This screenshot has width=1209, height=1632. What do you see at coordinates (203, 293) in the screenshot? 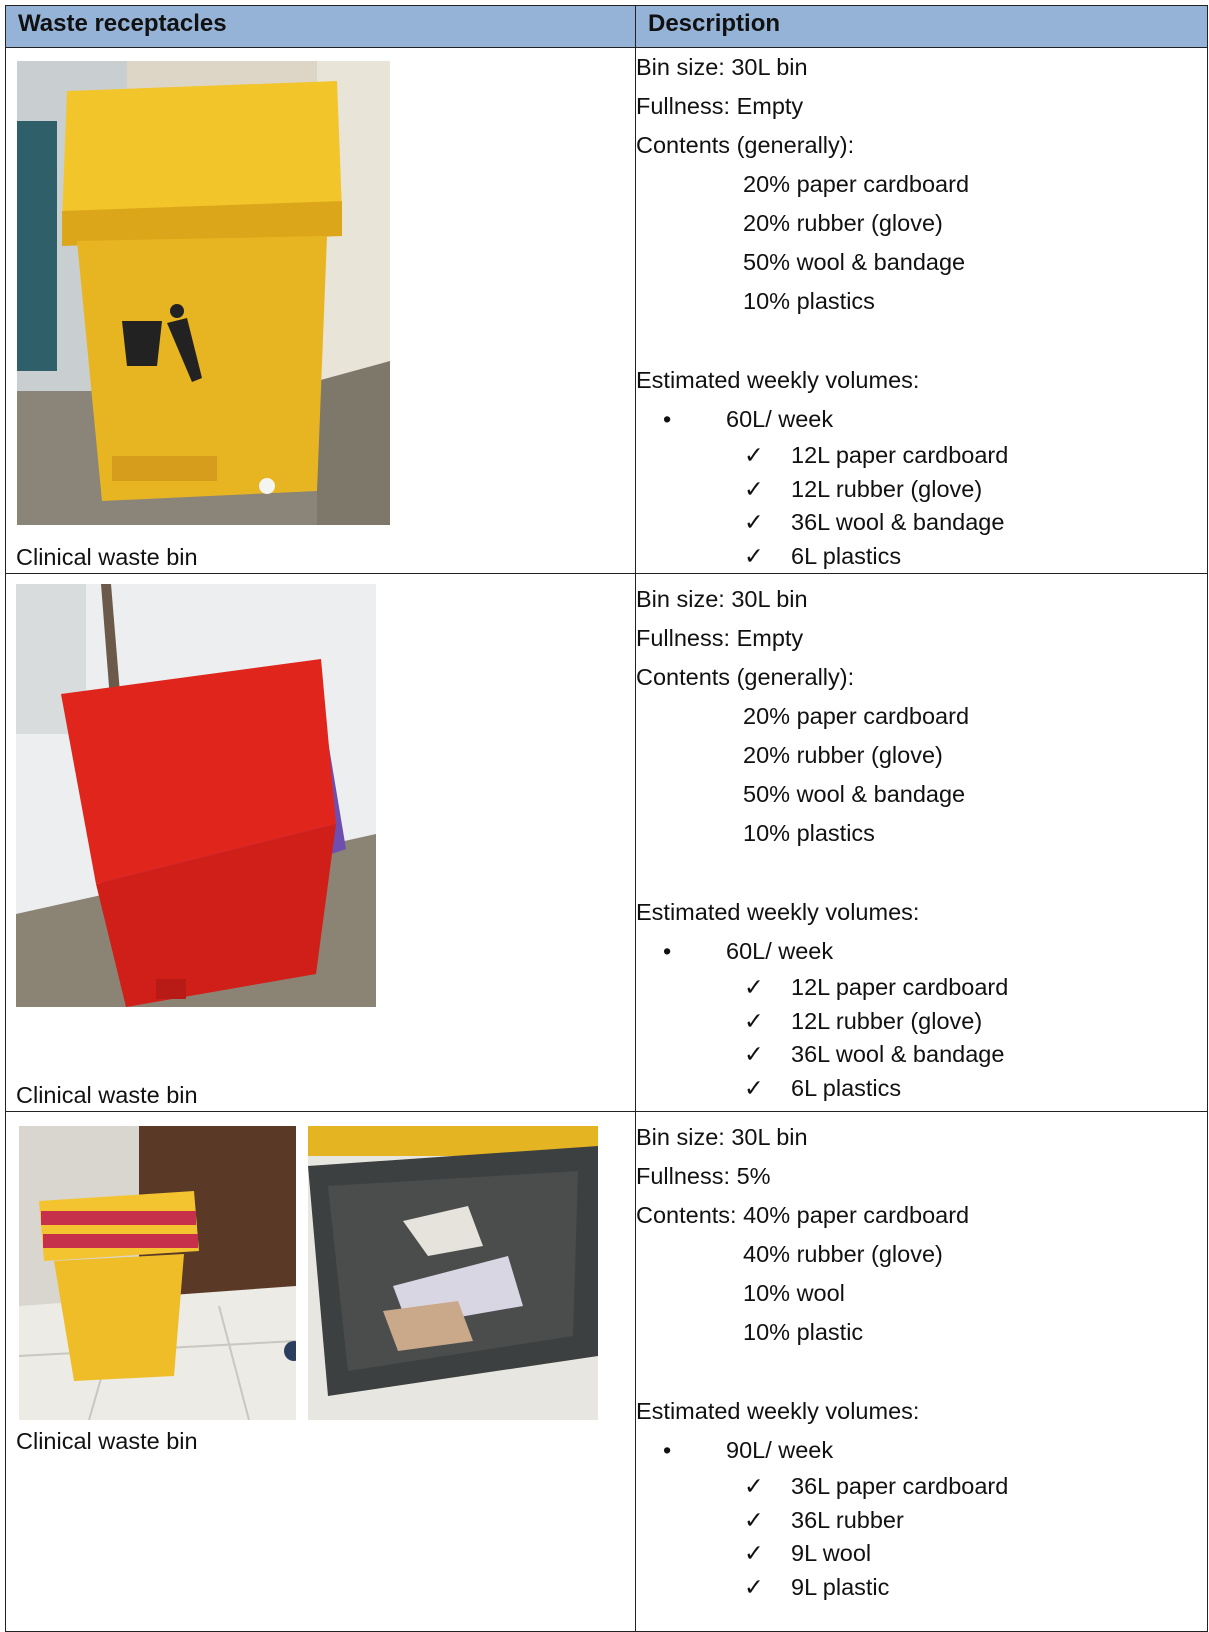
I see `yellow-bin-photo` at bounding box center [203, 293].